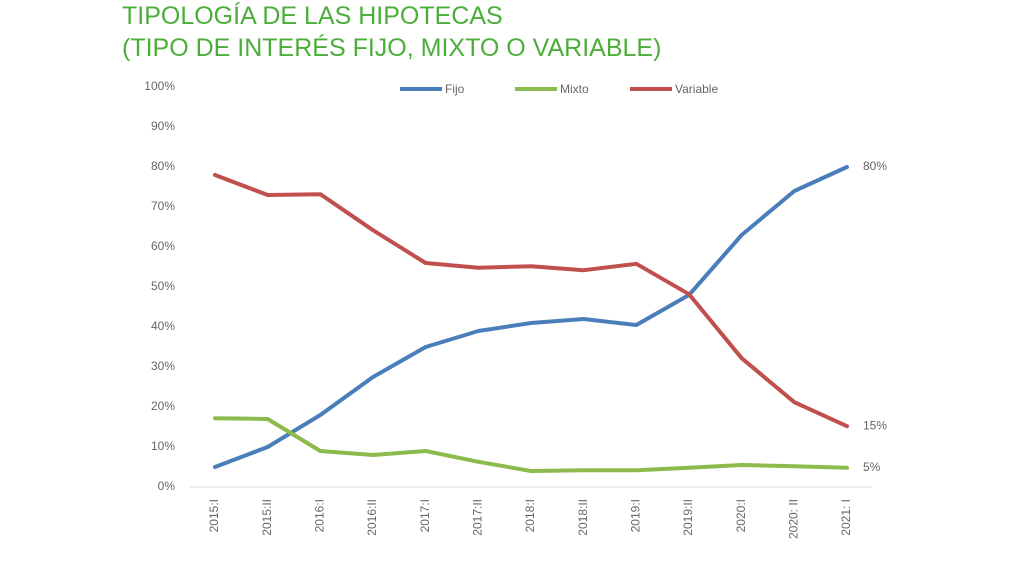 The width and height of the screenshot is (1024, 576). What do you see at coordinates (167, 486) in the screenshot?
I see `y-tick-label: 0%` at bounding box center [167, 486].